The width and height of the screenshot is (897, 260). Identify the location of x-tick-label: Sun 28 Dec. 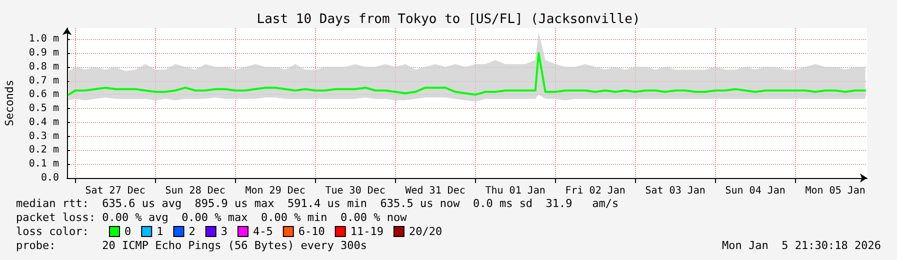
(195, 191).